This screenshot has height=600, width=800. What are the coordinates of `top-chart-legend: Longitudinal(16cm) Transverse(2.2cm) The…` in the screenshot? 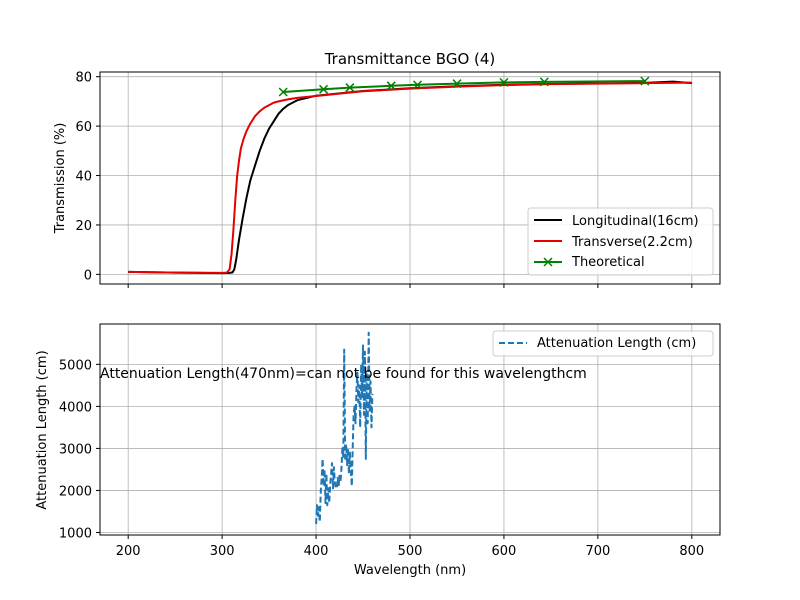 It's located at (620, 241).